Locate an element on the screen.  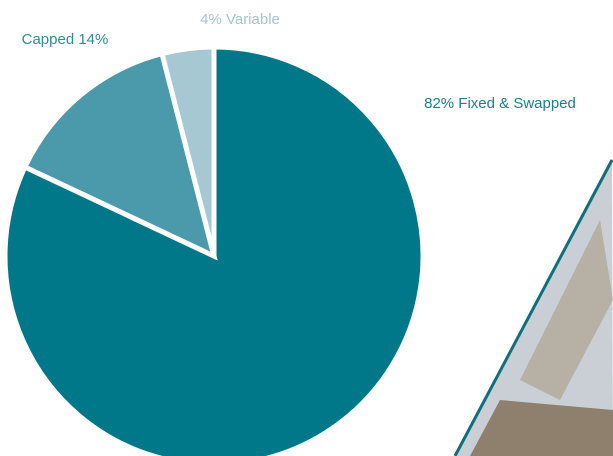
slice-label: 4% Variable is located at coordinates (240, 19).